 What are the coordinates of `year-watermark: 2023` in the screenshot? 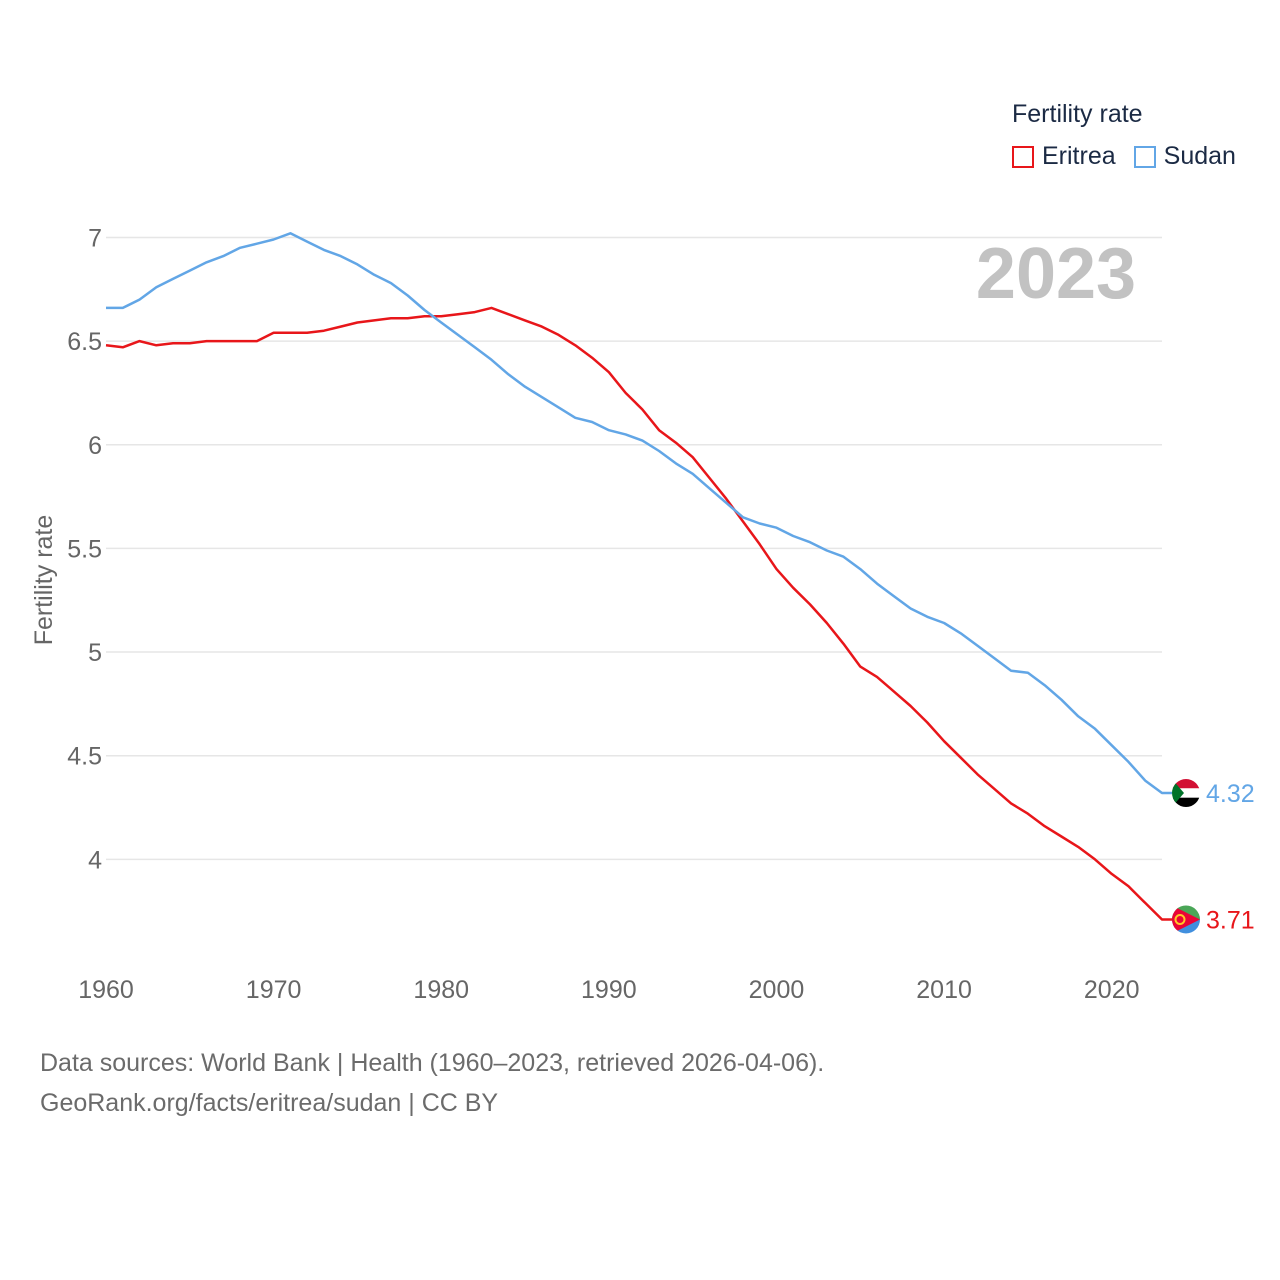 It's located at (1056, 274).